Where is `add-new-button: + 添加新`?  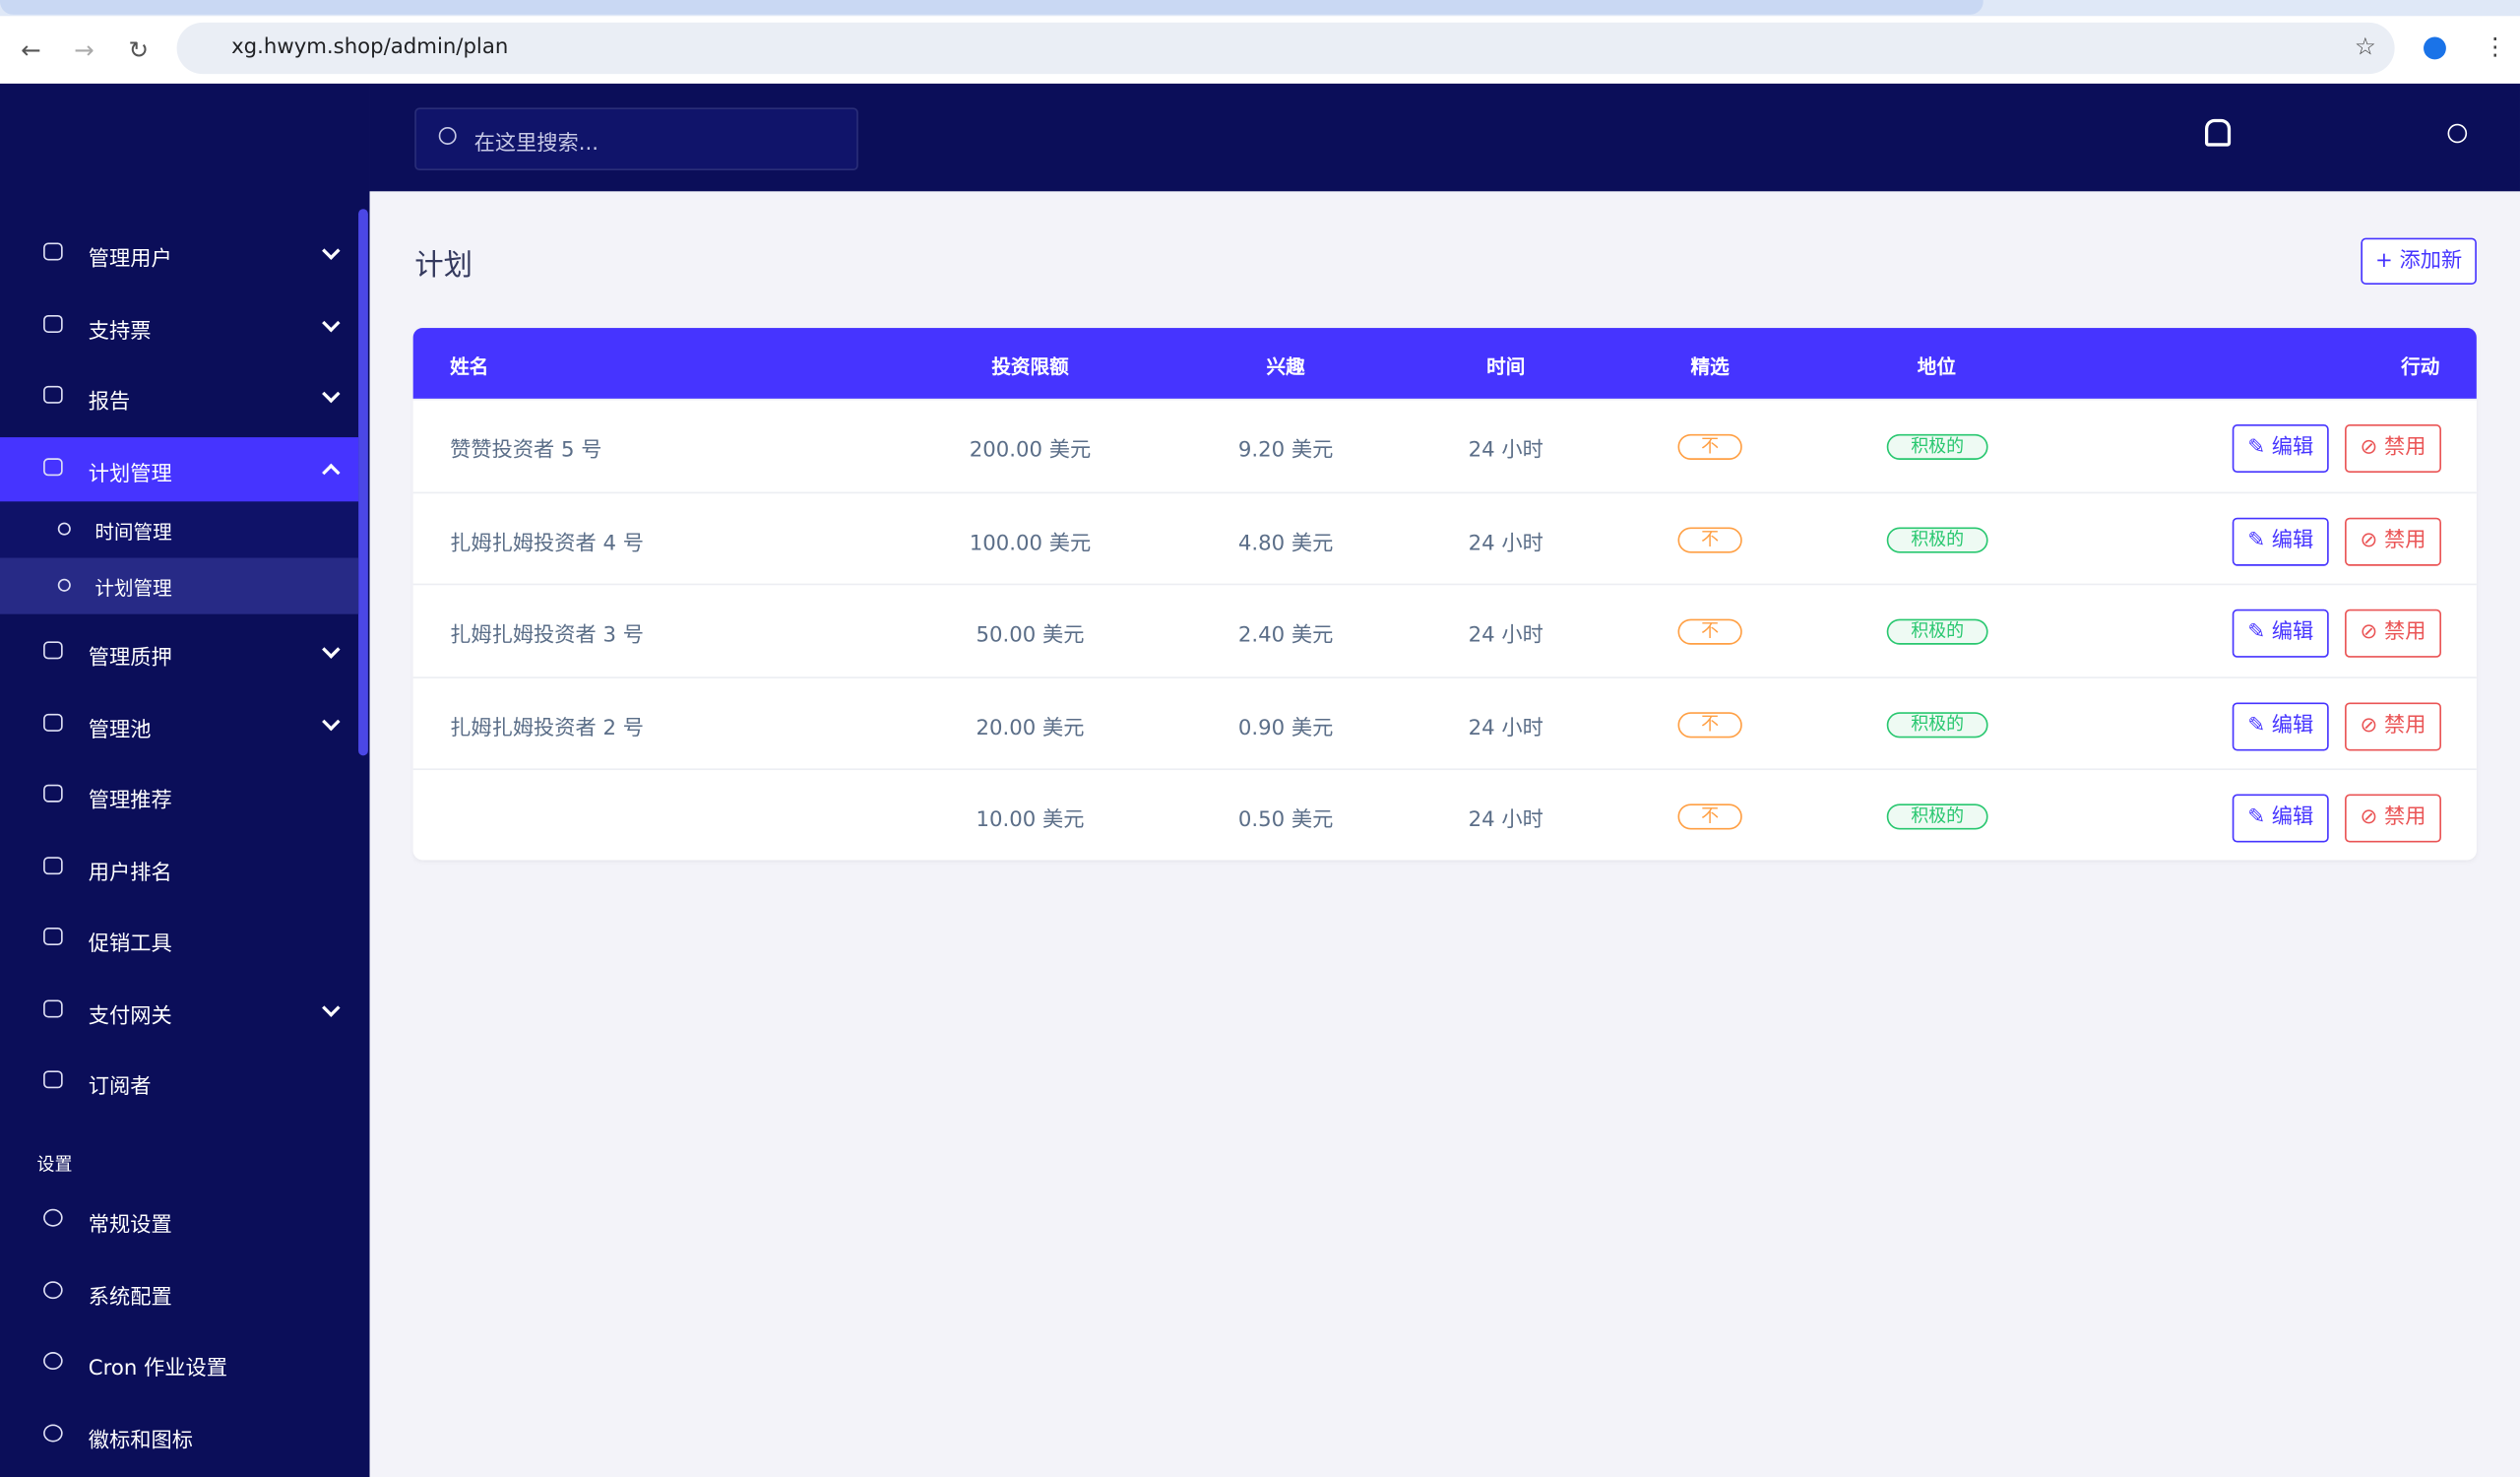
add-new-button: + 添加新 is located at coordinates (2419, 261).